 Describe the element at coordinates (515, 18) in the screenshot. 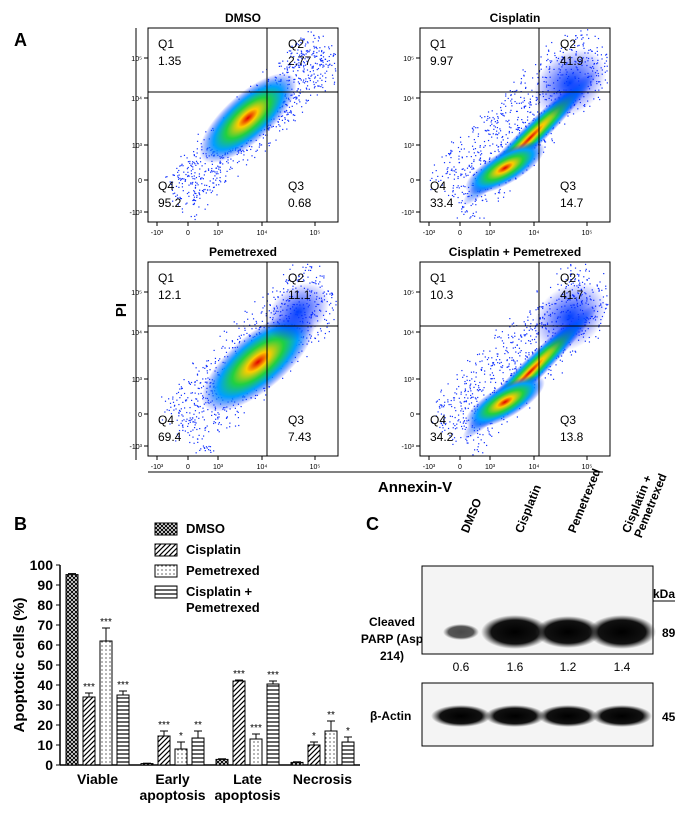

I see `plot-title: Cisplatin` at that location.